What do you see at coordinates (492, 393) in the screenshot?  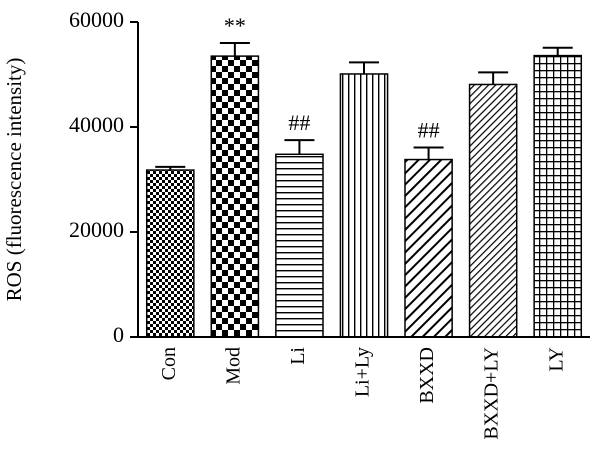 I see `x-tick-label: BXXD+LY` at bounding box center [492, 393].